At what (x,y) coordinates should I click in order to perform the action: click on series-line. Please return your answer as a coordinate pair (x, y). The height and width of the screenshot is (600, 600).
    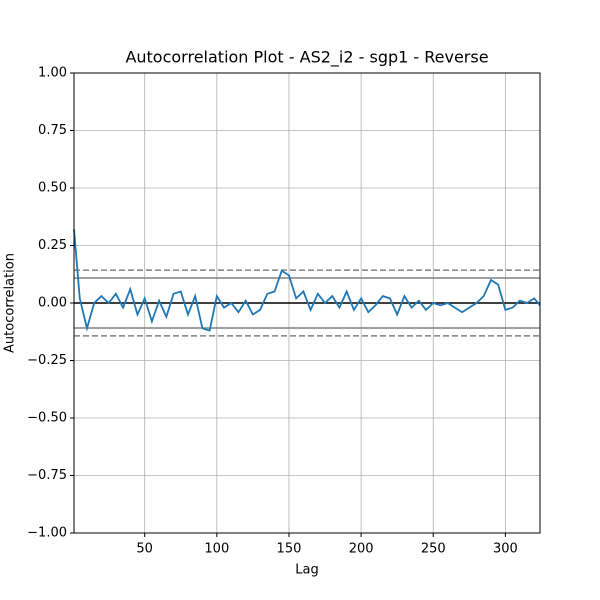
    Looking at the image, I should click on (307, 280).